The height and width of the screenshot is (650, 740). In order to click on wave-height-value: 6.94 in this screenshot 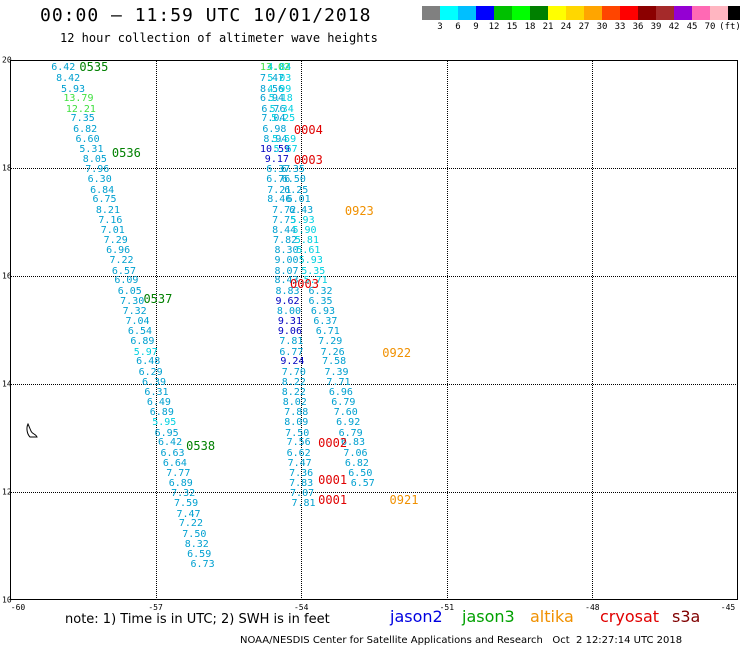, I will do `click(272, 99)`.